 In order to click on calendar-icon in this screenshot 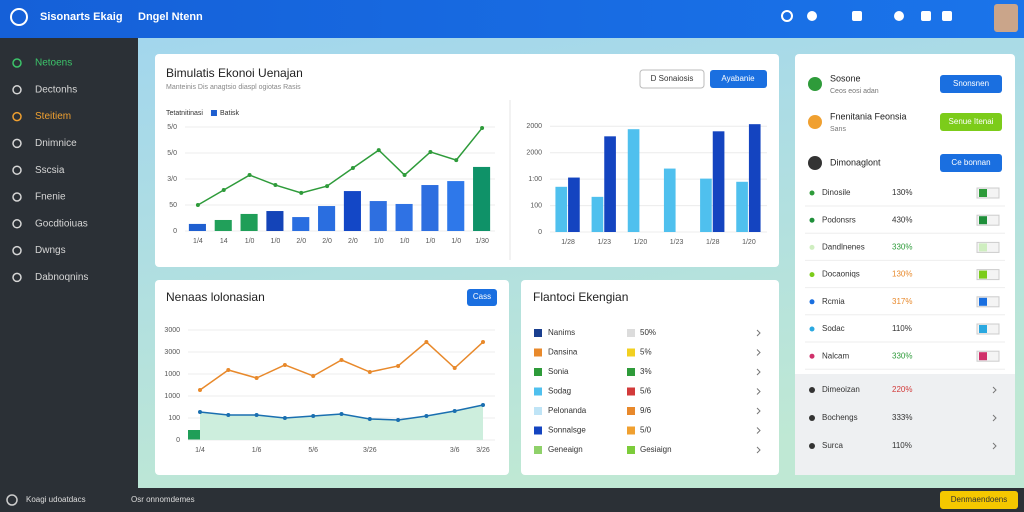, I will do `click(926, 16)`.